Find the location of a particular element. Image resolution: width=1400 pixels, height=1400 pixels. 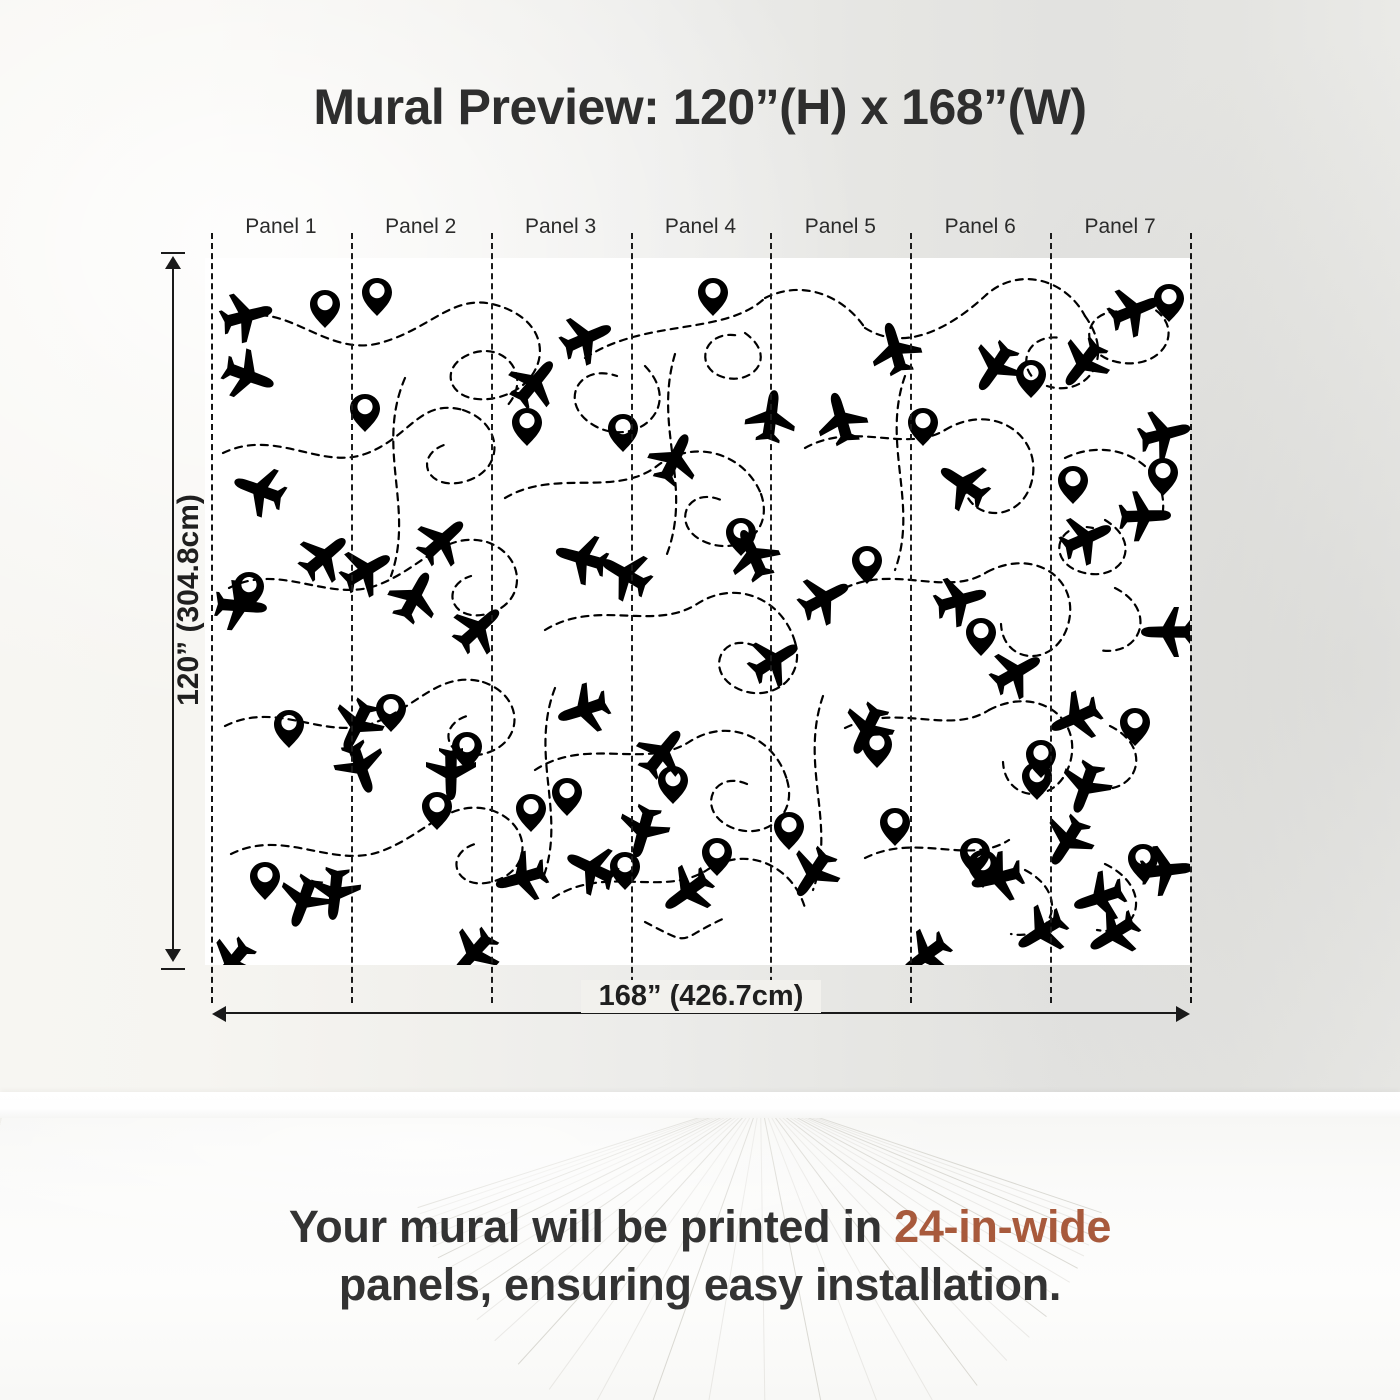

width-label: 168” (426.7cm) is located at coordinates (701, 996).